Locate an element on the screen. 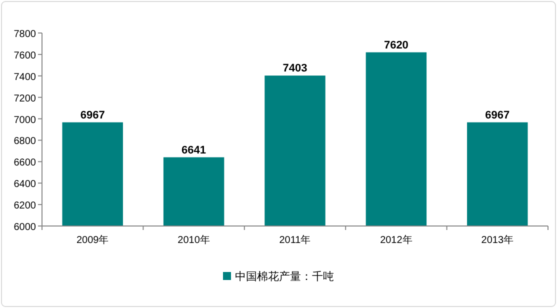 The width and height of the screenshot is (557, 308). y-tick-label: 6800 is located at coordinates (25, 142).